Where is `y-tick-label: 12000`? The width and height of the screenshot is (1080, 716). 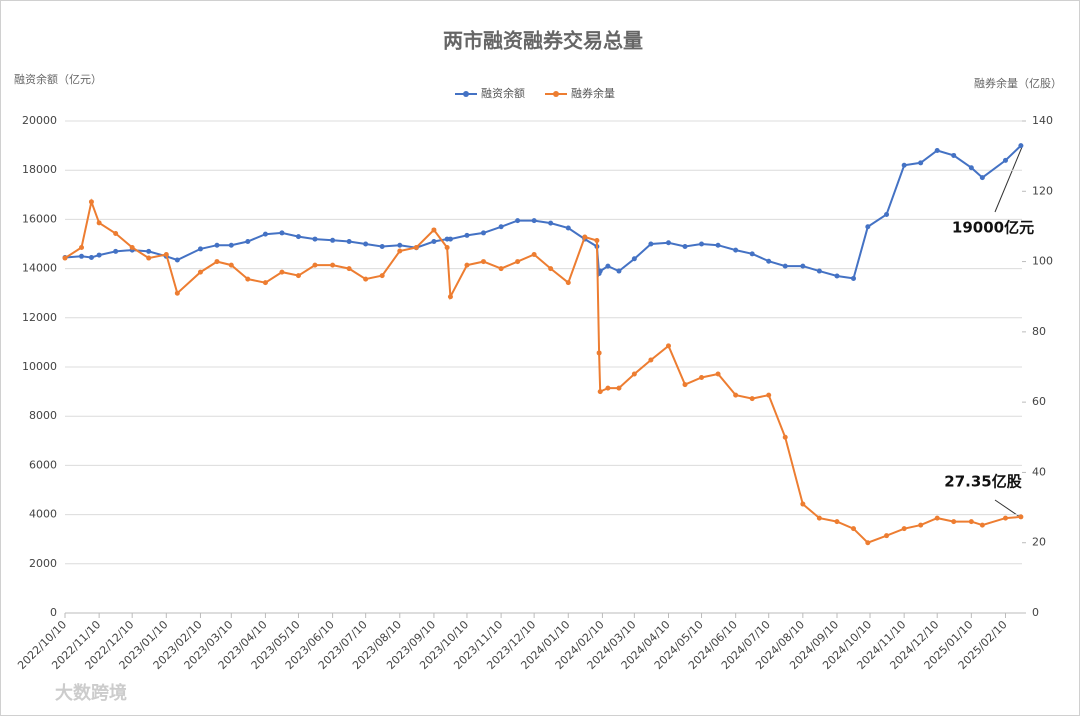 y-tick-label: 12000 is located at coordinates (39, 317).